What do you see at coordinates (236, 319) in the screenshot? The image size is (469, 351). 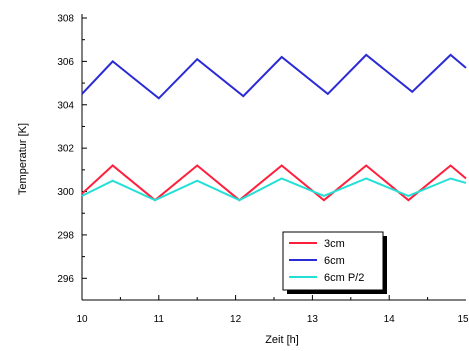 I see `x-tick-label: 12` at bounding box center [236, 319].